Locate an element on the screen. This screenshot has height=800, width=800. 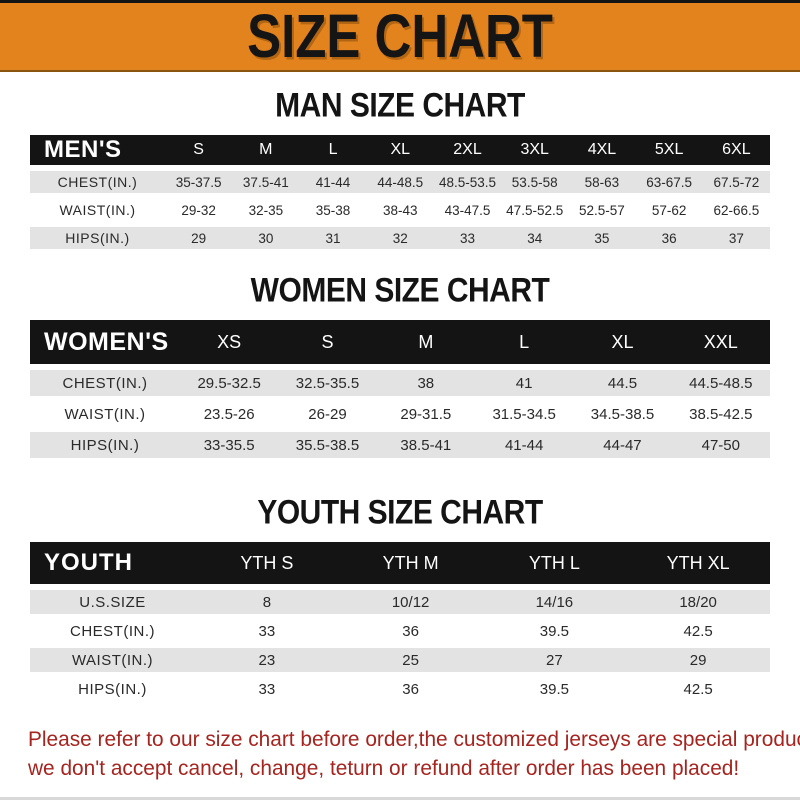
table-row: WAIST(IN.) 23 25 27 29 is located at coordinates (400, 660).